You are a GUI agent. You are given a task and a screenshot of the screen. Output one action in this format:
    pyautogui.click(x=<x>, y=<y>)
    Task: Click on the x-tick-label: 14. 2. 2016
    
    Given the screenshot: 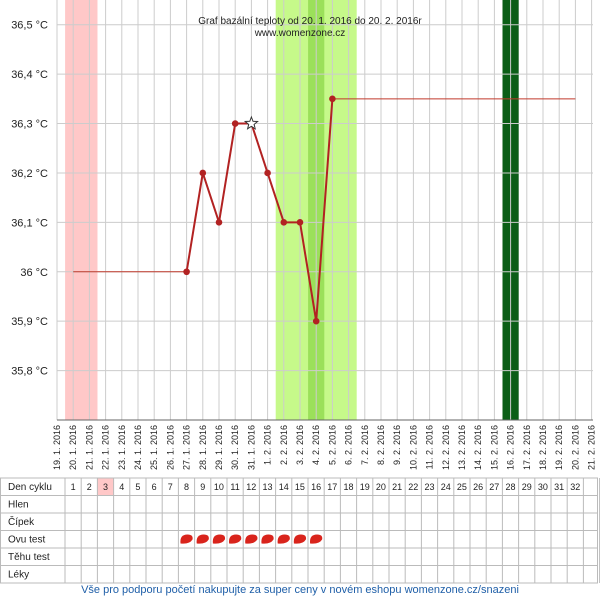 What is the action you would take?
    pyautogui.click(x=478, y=447)
    